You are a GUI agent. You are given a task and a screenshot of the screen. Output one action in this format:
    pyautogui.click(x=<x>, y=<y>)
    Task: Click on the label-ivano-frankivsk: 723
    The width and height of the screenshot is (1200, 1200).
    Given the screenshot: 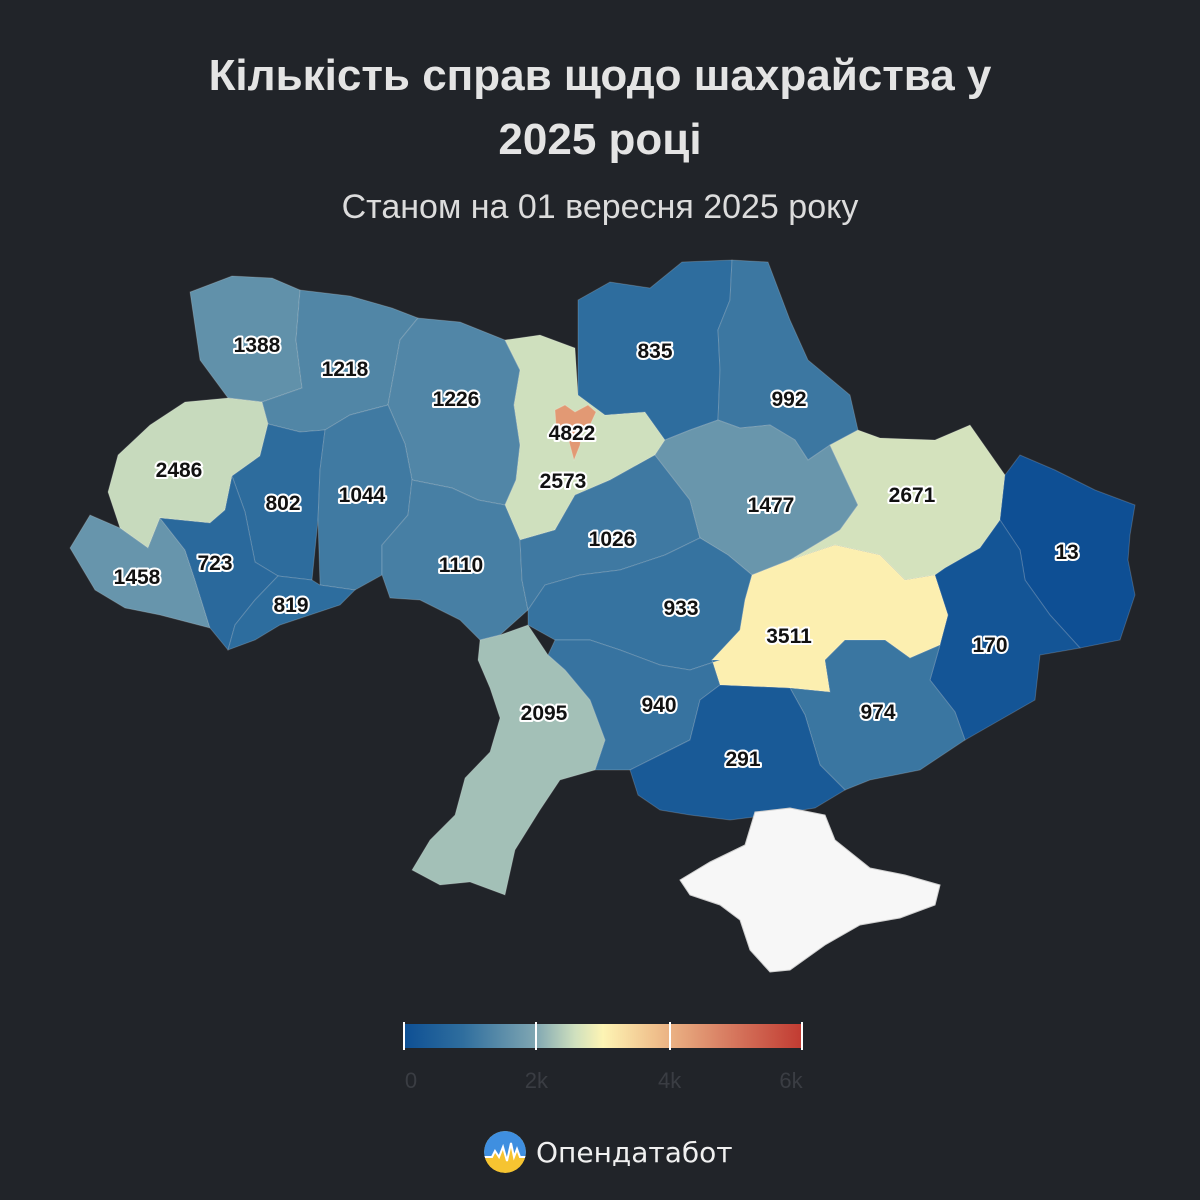 What is the action you would take?
    pyautogui.click(x=214, y=563)
    